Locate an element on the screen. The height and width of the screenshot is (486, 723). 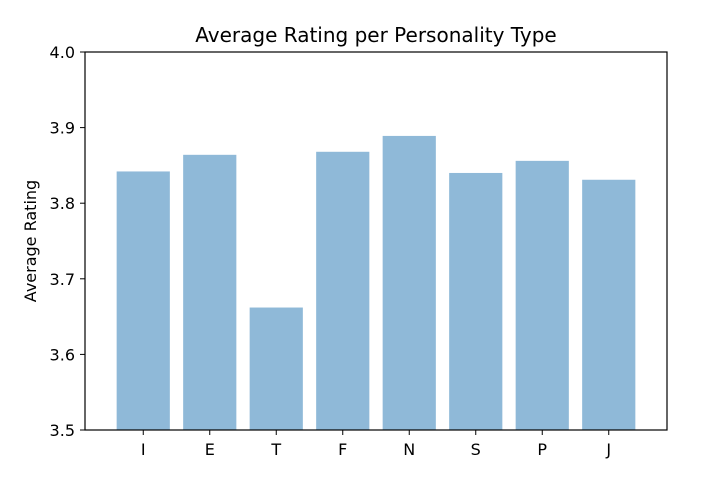
x-tick-label: I is located at coordinates (143, 449).